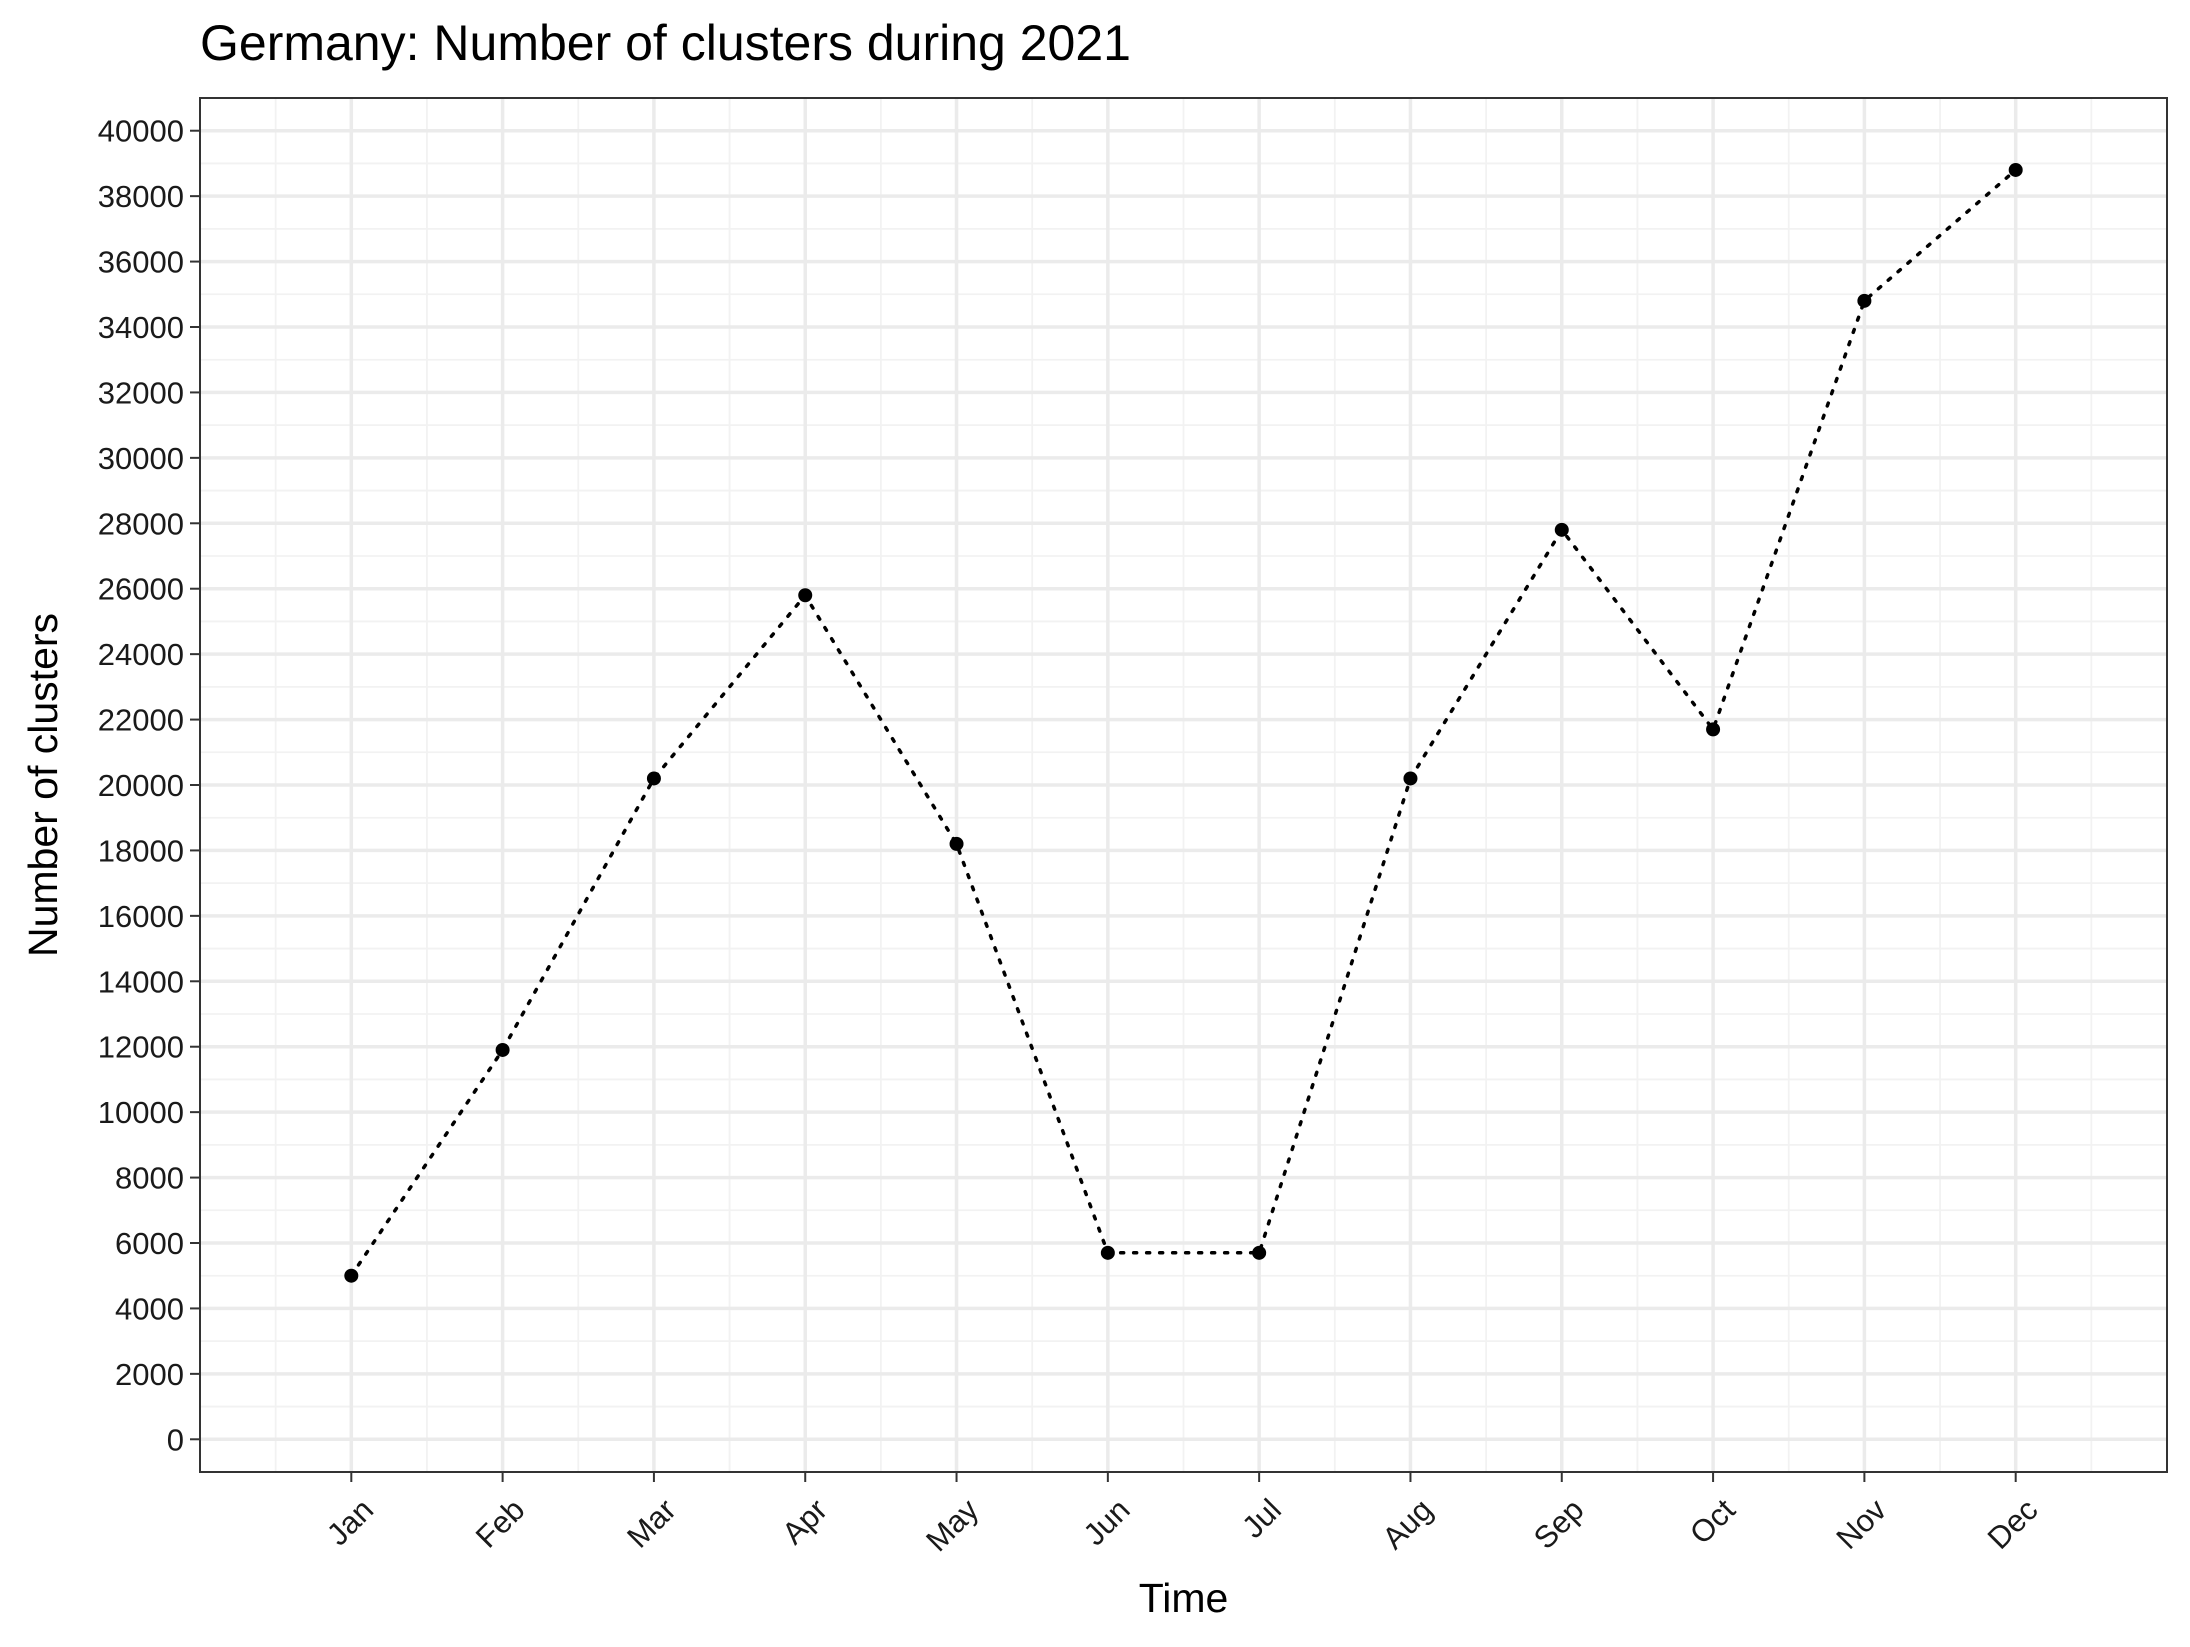 This screenshot has width=2190, height=1647. I want to click on y-tick-label: 24000, so click(141, 654).